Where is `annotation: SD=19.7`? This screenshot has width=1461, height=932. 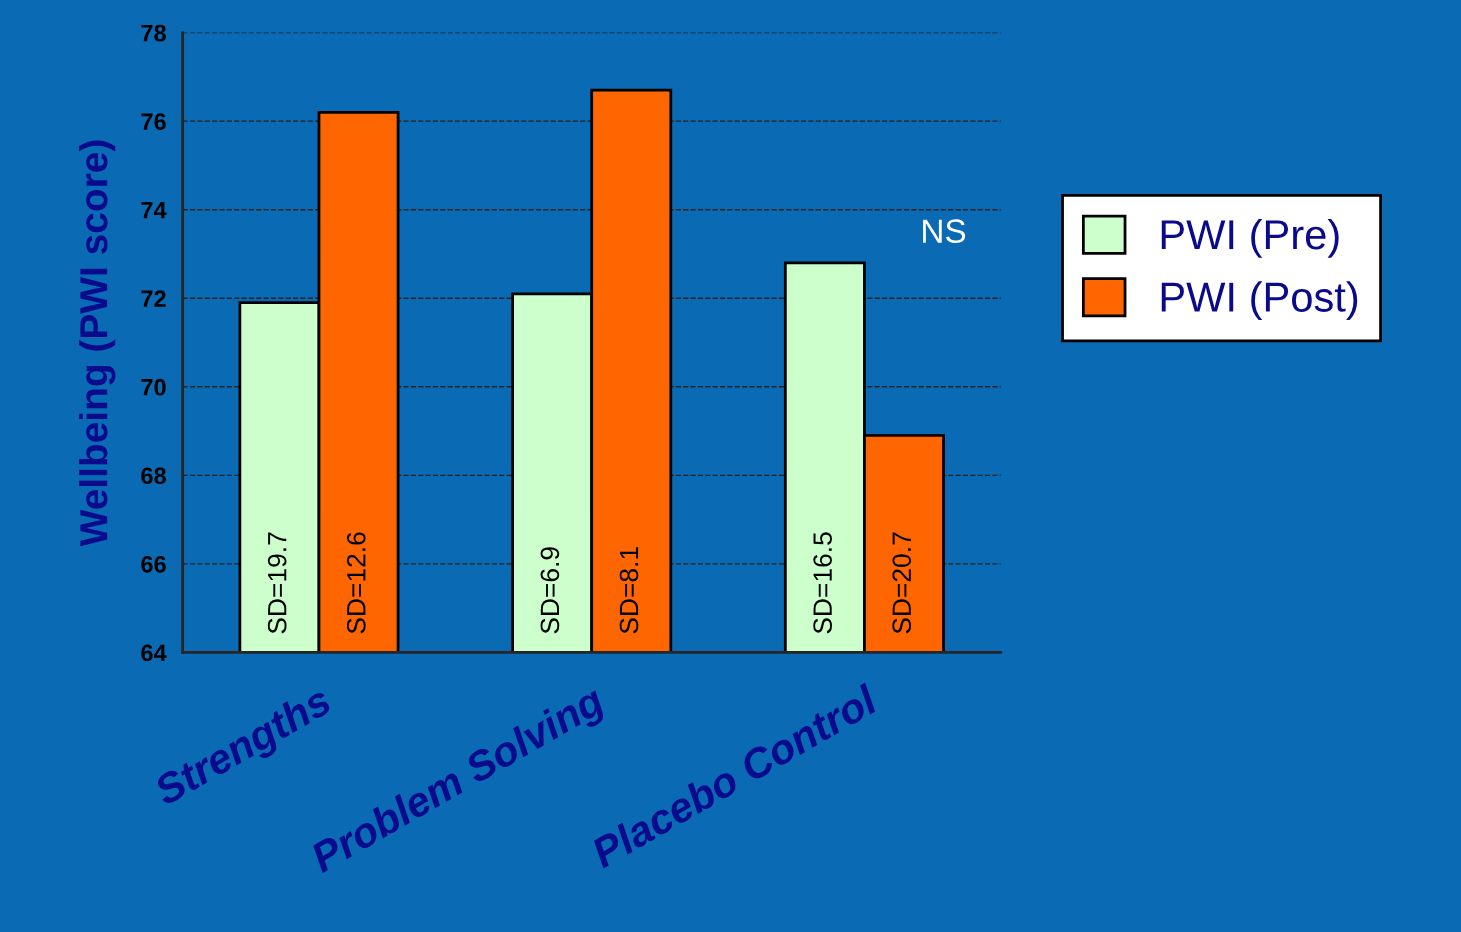 annotation: SD=19.7 is located at coordinates (277, 583).